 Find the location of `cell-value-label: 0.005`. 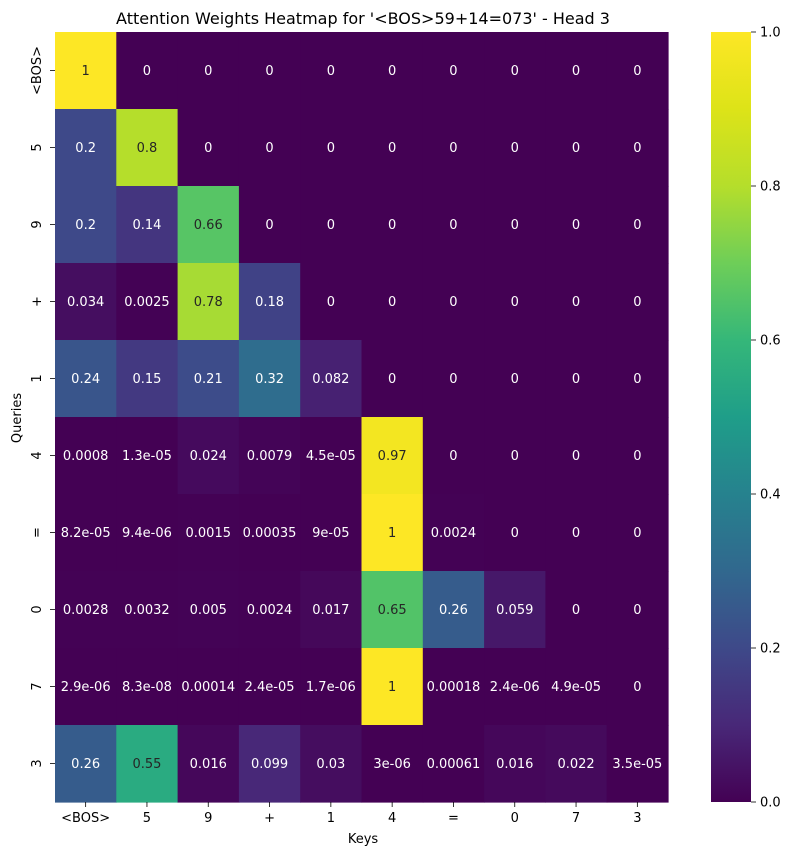

cell-value-label: 0.005 is located at coordinates (208, 610).